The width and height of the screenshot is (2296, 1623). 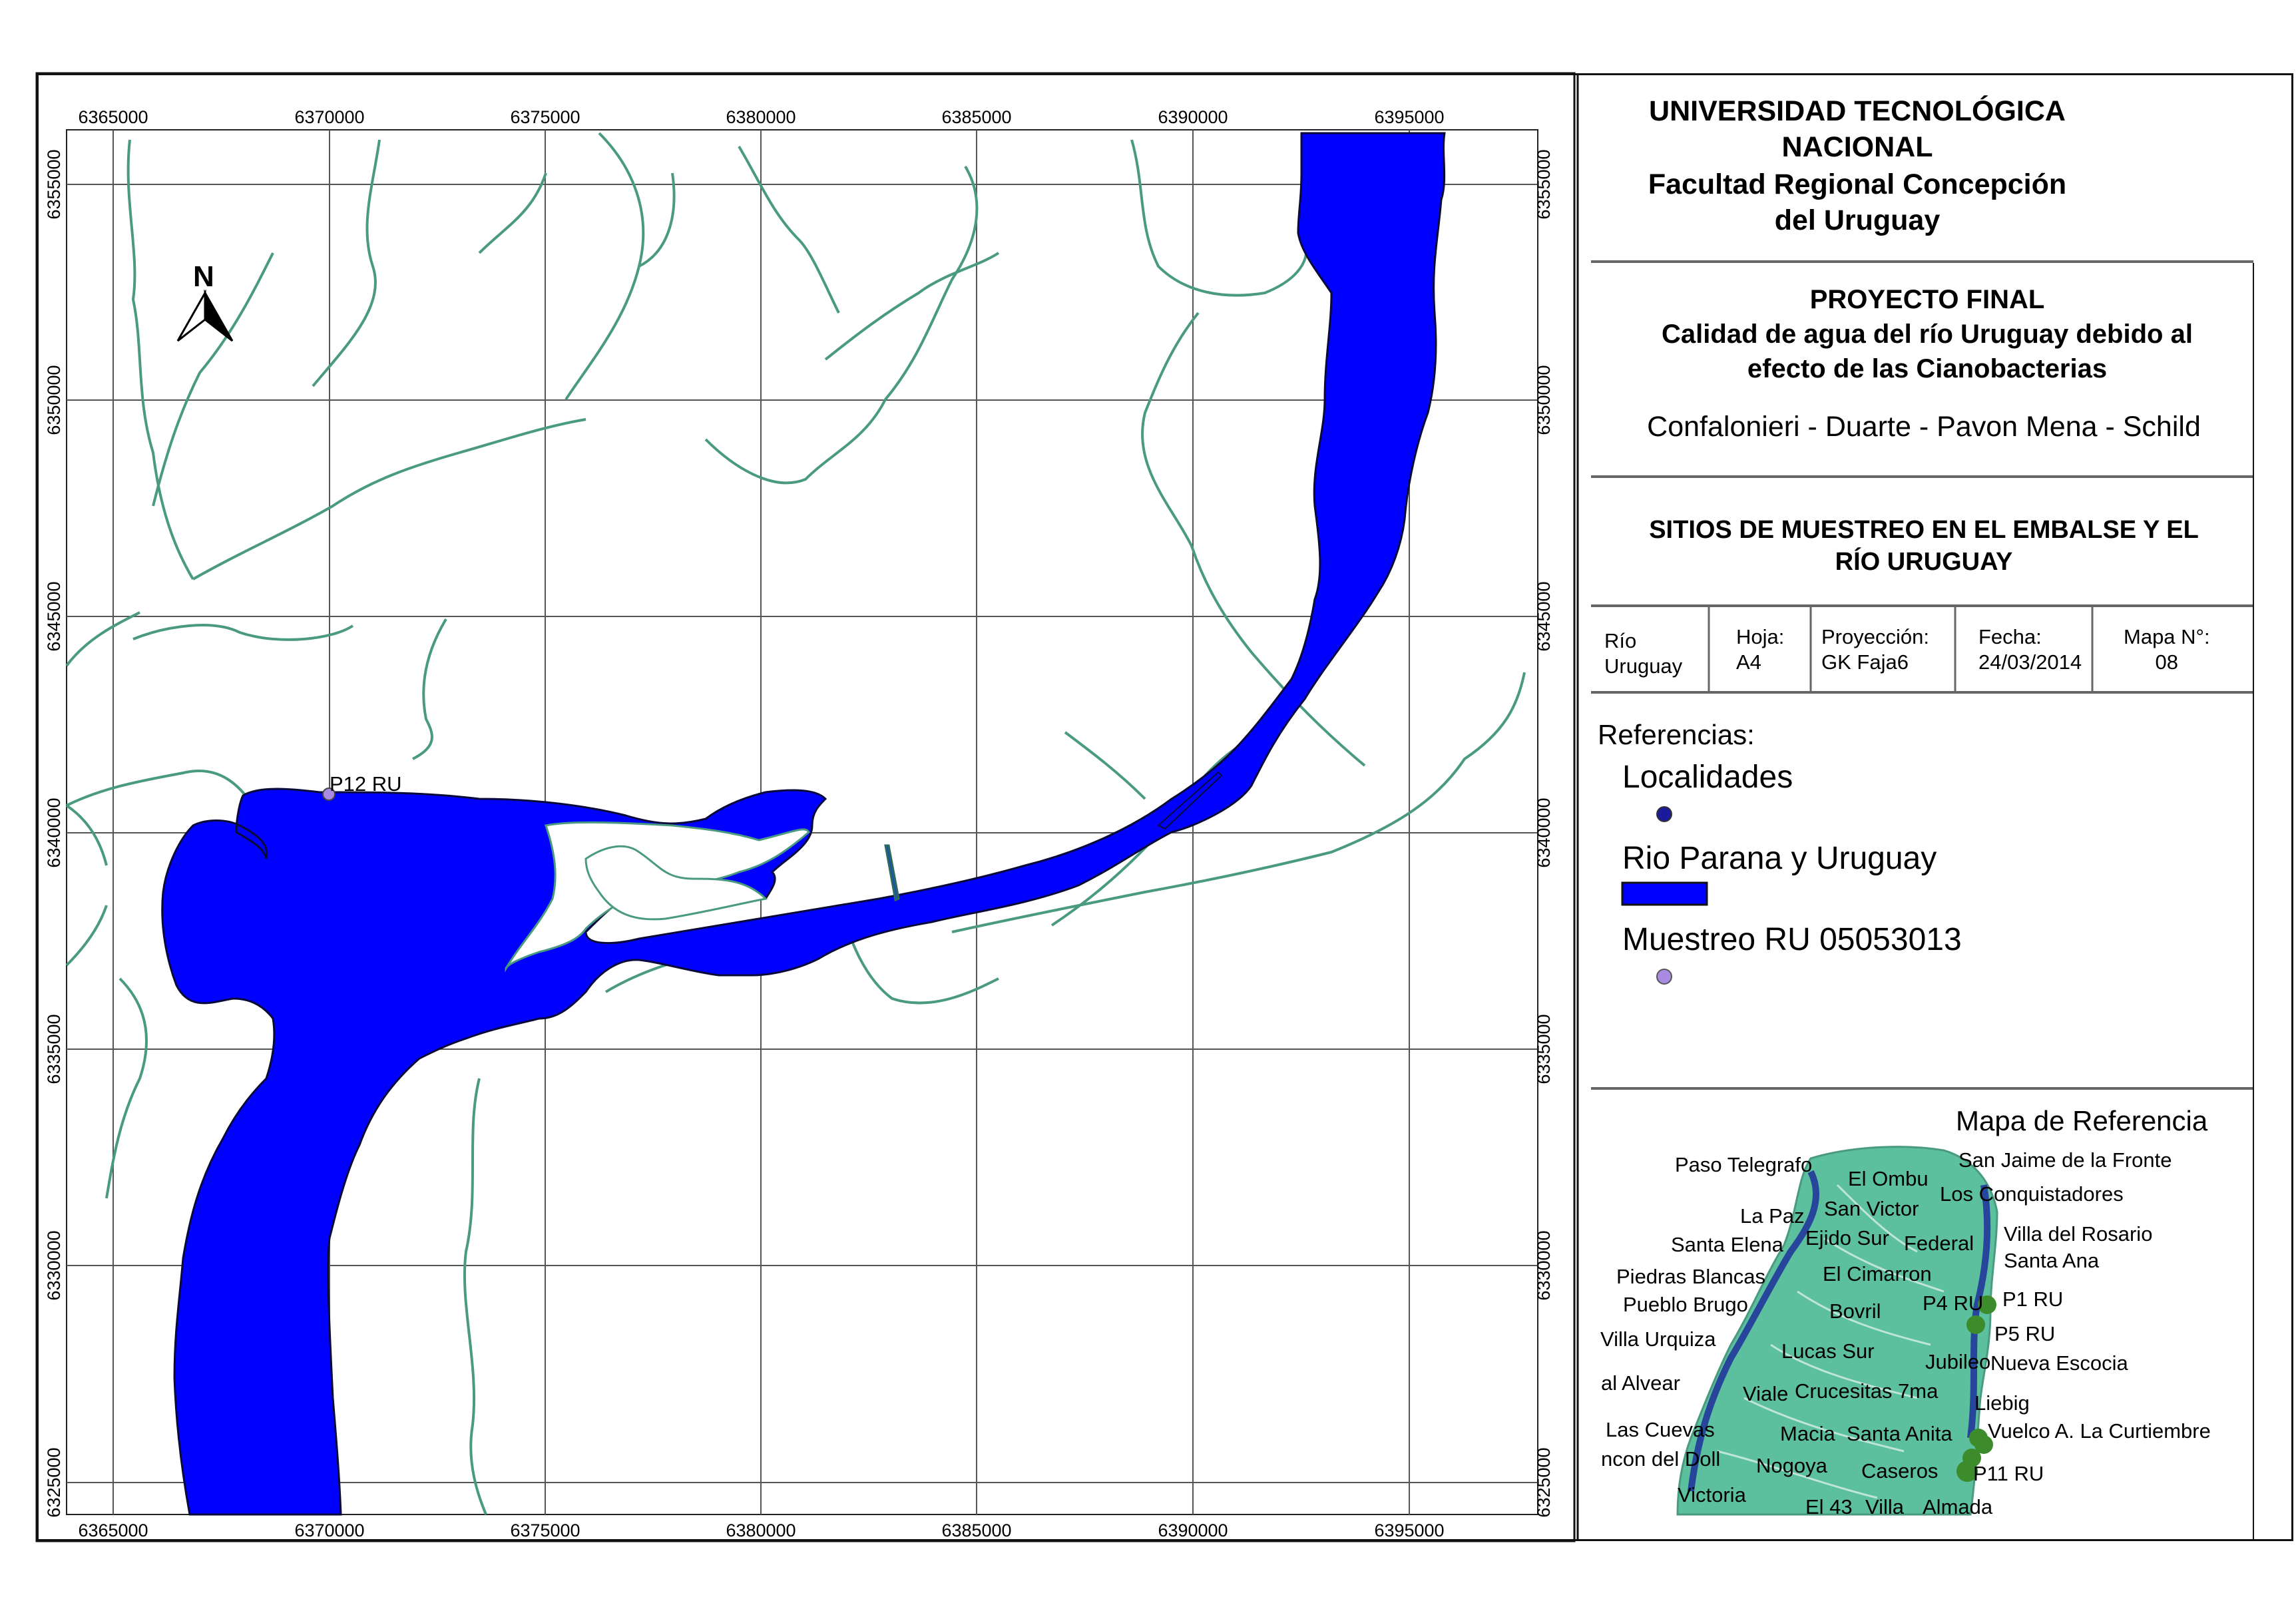 I want to click on proj-value: GK Faja6, so click(x=1865, y=662).